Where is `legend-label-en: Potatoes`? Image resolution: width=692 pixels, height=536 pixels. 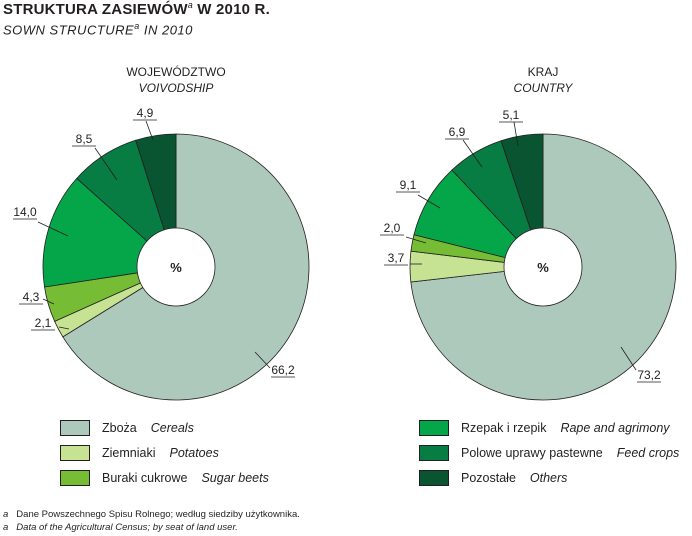 legend-label-en: Potatoes is located at coordinates (194, 453).